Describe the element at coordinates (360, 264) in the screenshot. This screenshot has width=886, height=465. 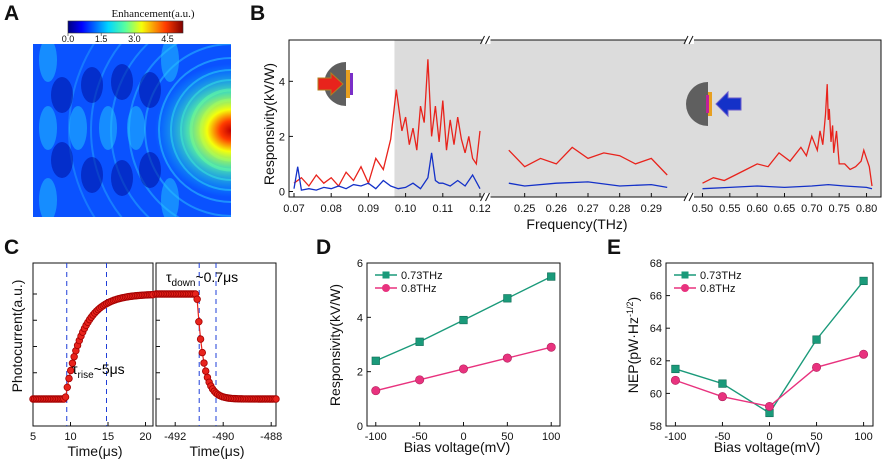
I see `d-ytick-label-3: 6` at that location.